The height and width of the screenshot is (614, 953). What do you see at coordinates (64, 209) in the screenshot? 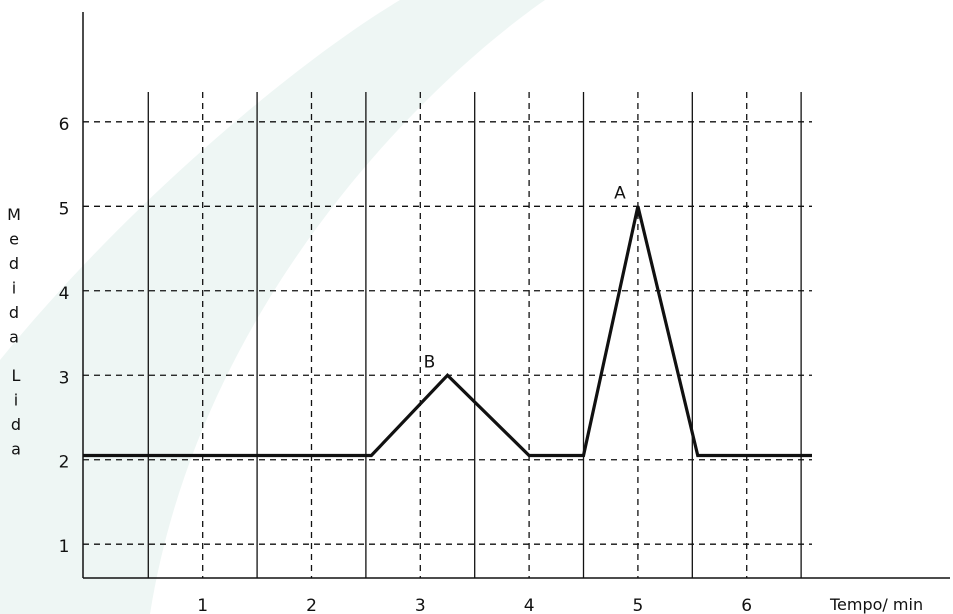
I see `y-tick-label: 5` at bounding box center [64, 209].